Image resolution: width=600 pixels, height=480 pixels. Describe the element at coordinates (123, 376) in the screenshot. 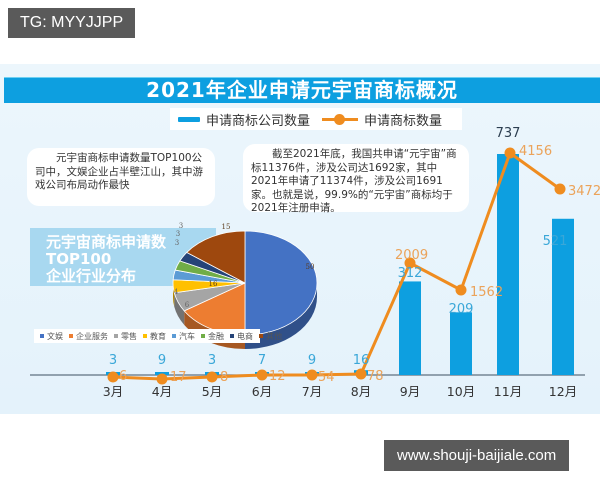

I see `line-value-label: 6` at that location.